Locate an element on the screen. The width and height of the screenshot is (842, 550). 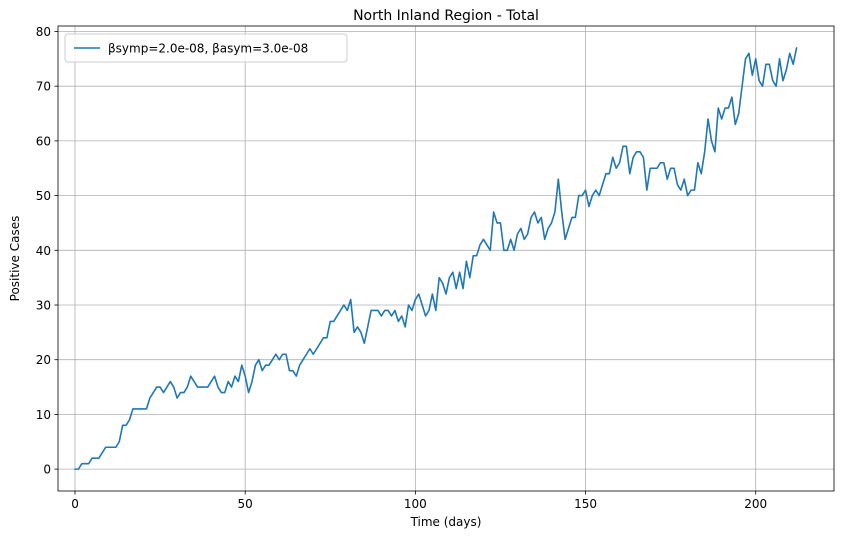
y-tick-label: 0 is located at coordinates (47, 470).